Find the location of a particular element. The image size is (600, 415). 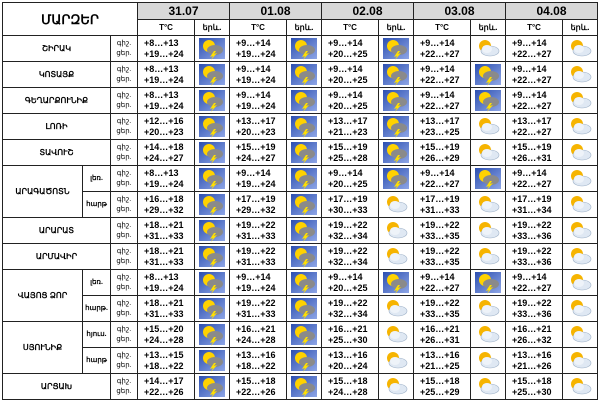

temperature: +9…+14 +20…+25 is located at coordinates (350, 282).